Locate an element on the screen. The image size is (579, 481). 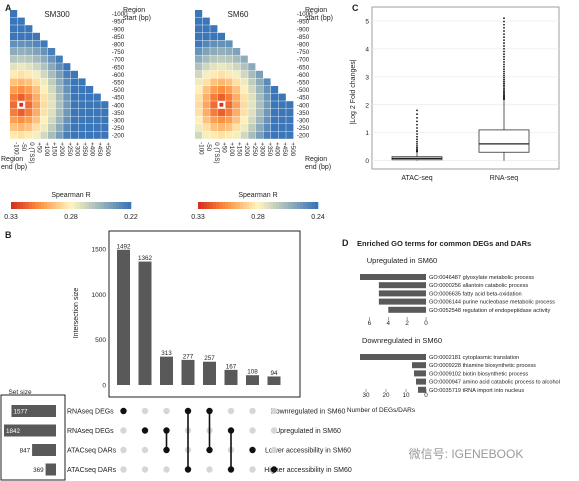
y-tick-label: 1500 is located at coordinates (99, 250).